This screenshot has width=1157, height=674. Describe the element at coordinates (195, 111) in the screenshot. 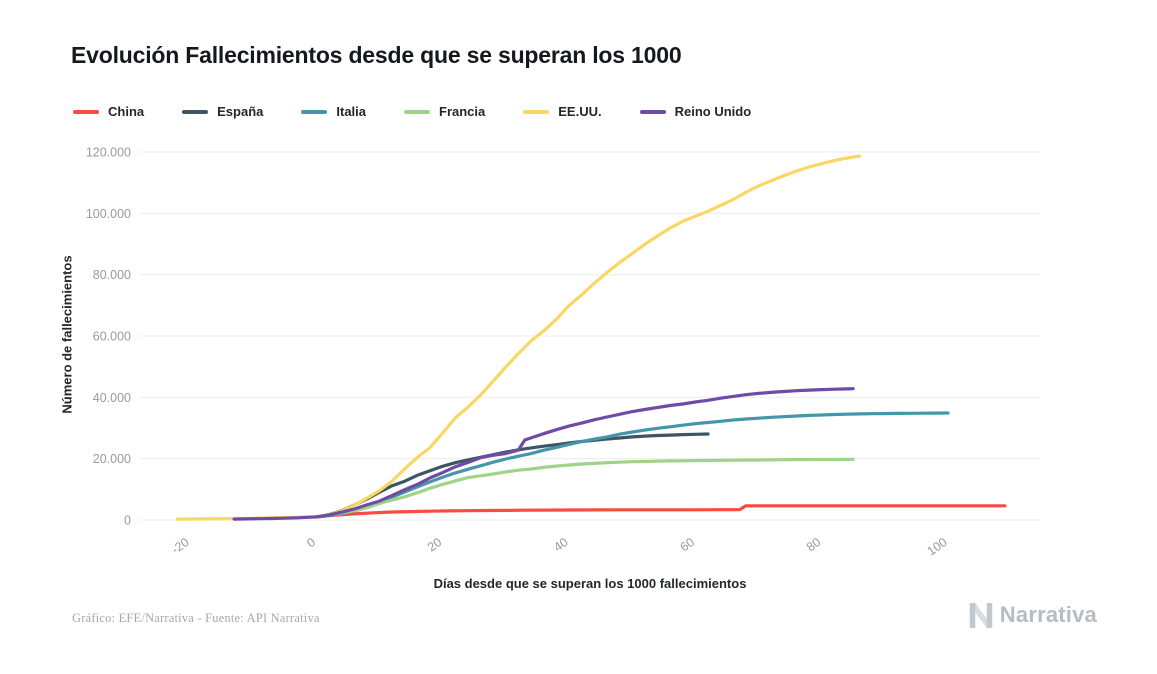

I see `legend-swatch-espana` at that location.